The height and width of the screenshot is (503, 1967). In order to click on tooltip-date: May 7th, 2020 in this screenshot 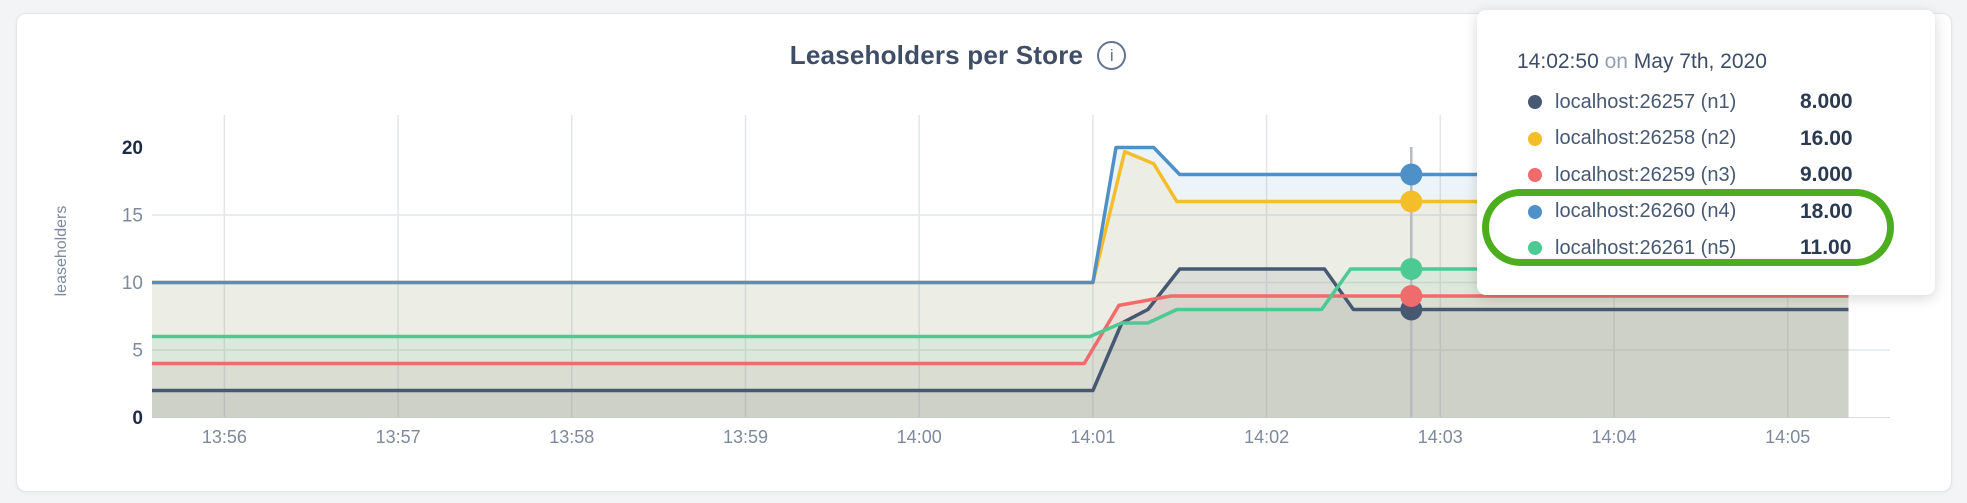, I will do `click(1700, 61)`.